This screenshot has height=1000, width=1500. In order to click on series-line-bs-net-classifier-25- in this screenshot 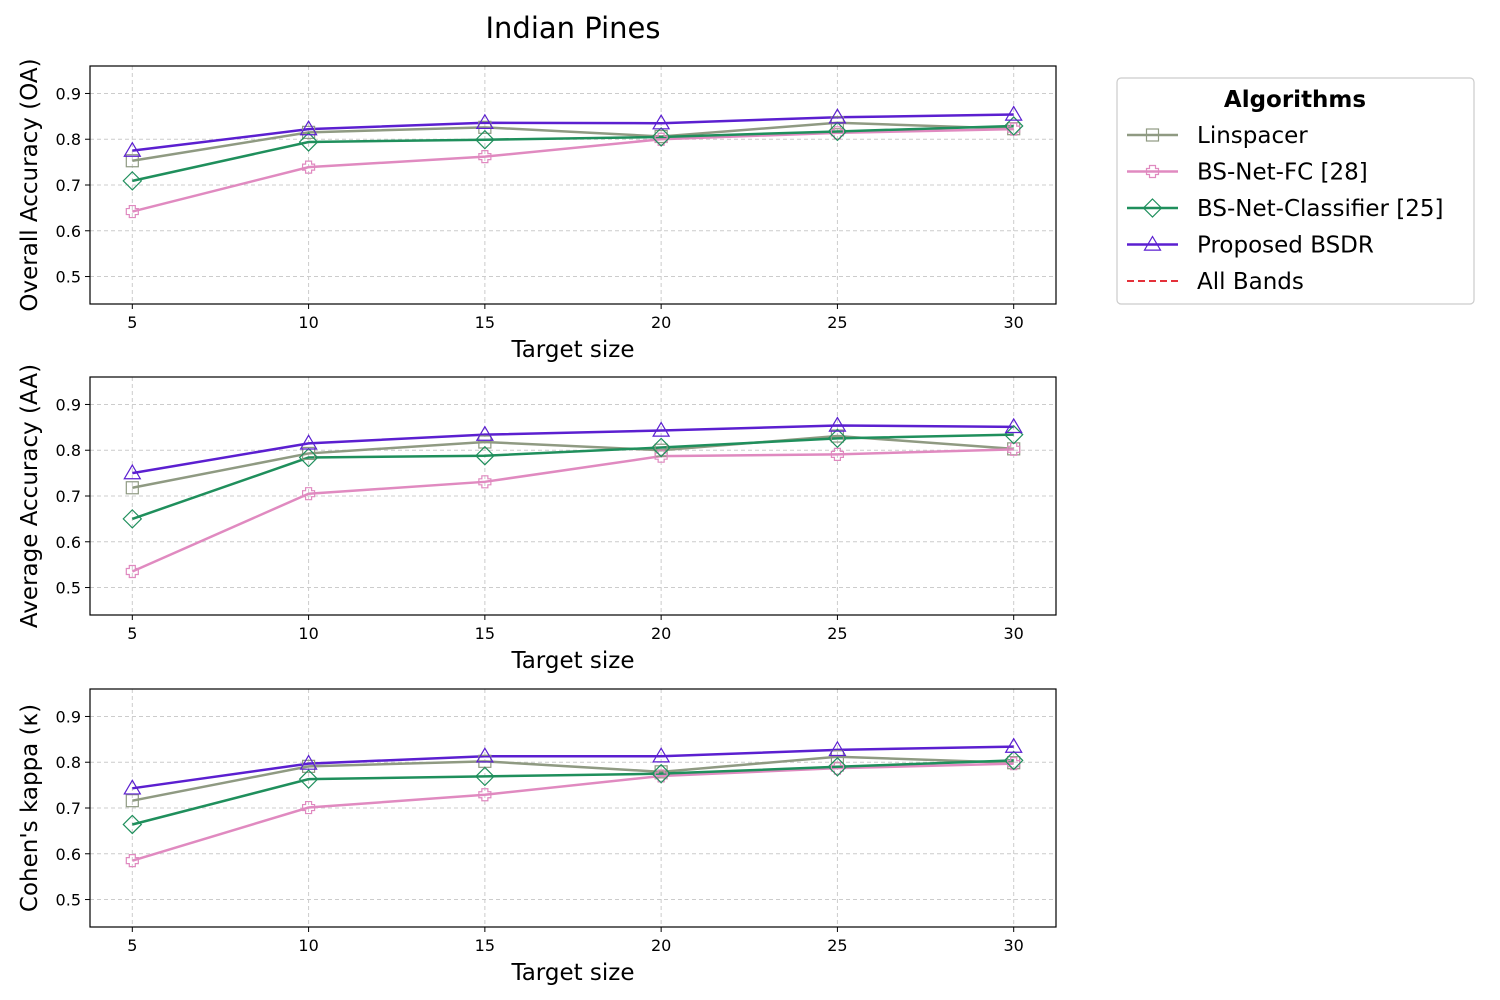, I will do `click(572, 792)`.